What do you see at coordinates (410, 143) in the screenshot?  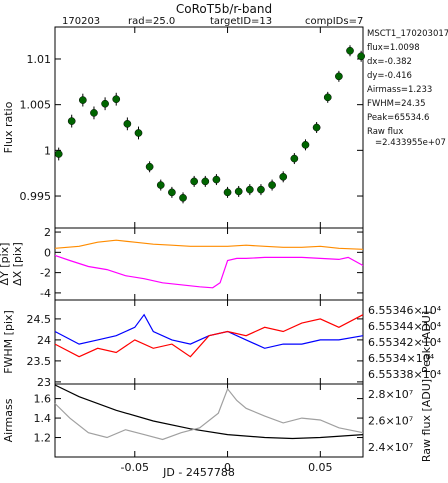 I see `info-rawflux-value: =2.433955e+07` at bounding box center [410, 143].